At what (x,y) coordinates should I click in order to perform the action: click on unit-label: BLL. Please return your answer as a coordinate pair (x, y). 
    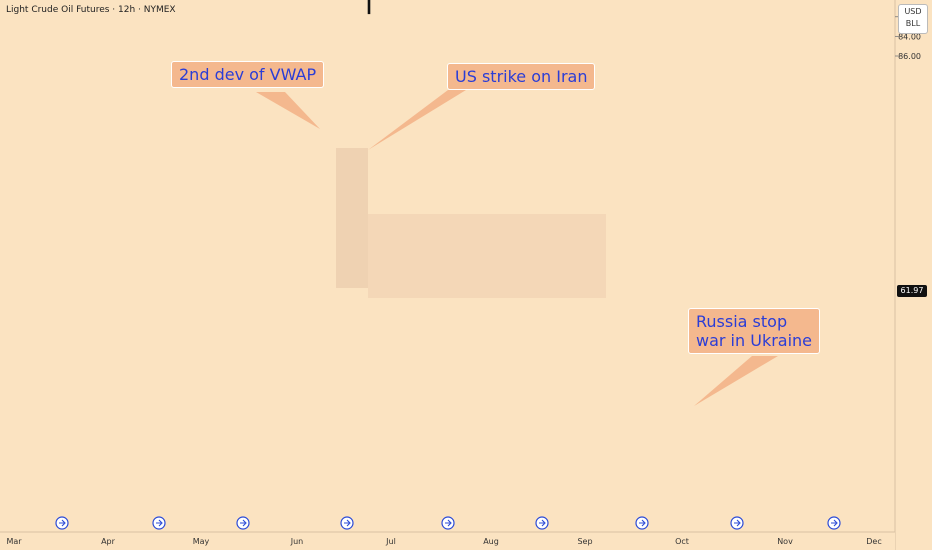
    Looking at the image, I should click on (913, 23).